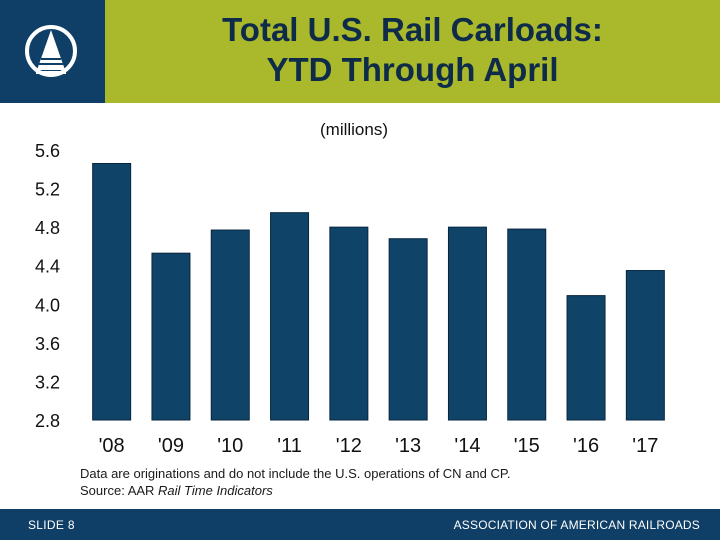  I want to click on x-tick-label: '16, so click(586, 446).